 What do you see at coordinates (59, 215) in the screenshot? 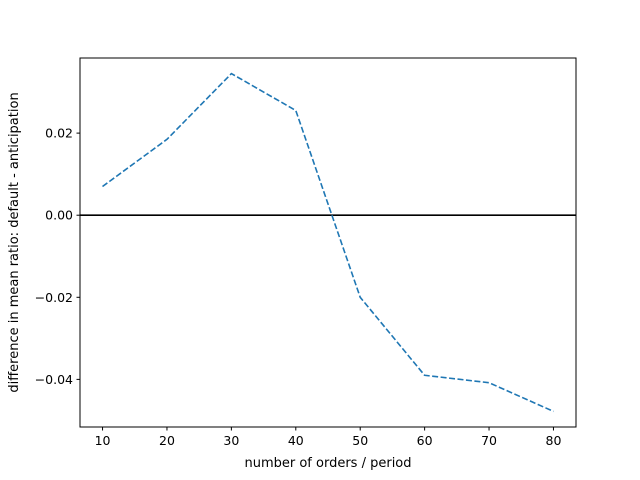
I see `y-tick-label: 0.00` at bounding box center [59, 215].